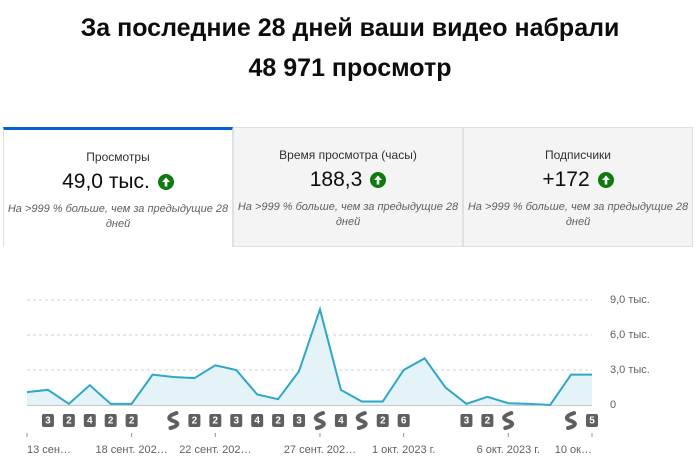  What do you see at coordinates (613, 405) in the screenshot?
I see `y-tick-label: 0` at bounding box center [613, 405].